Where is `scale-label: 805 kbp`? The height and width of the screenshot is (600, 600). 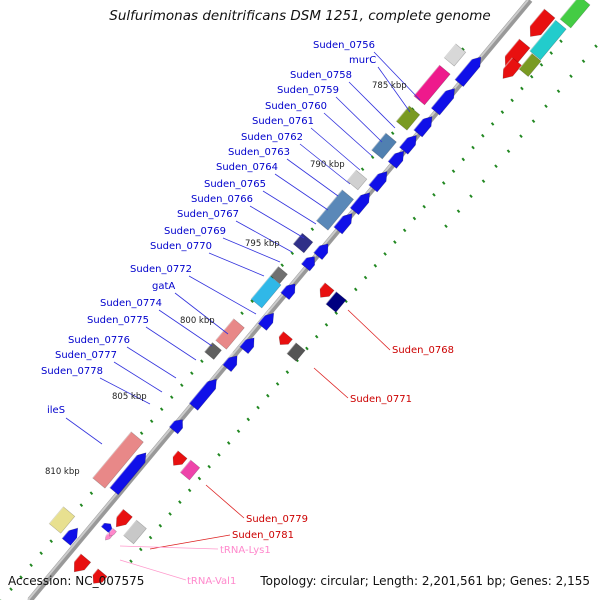 scale-label: 805 kbp is located at coordinates (129, 397).